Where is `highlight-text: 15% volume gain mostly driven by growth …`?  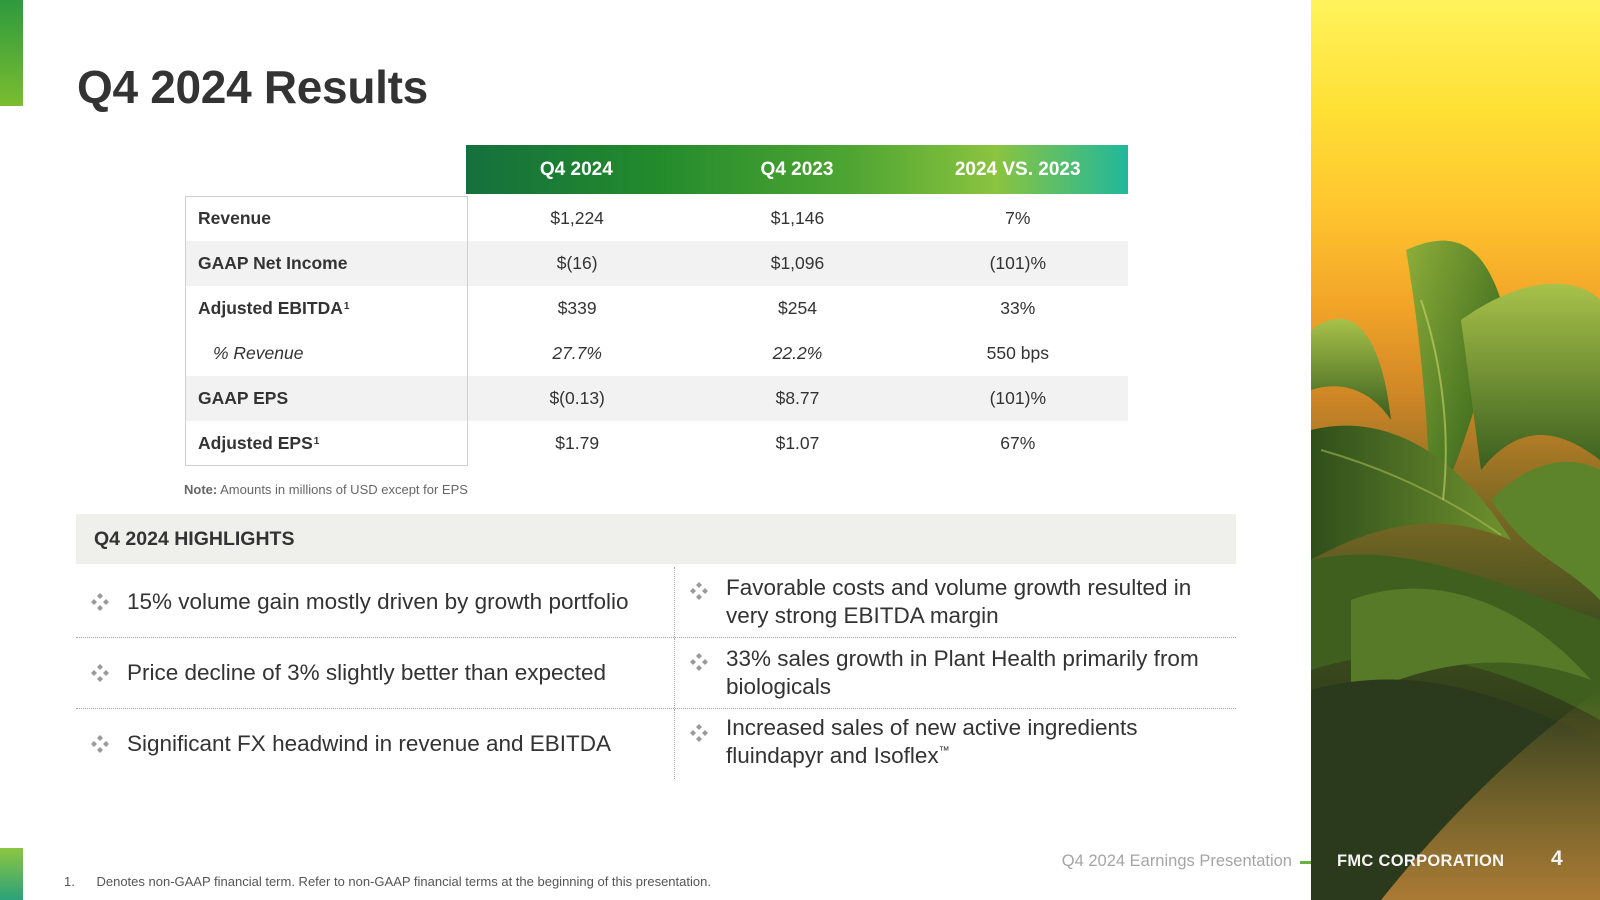
highlight-text: 15% volume gain mostly driven by growth … is located at coordinates (378, 601).